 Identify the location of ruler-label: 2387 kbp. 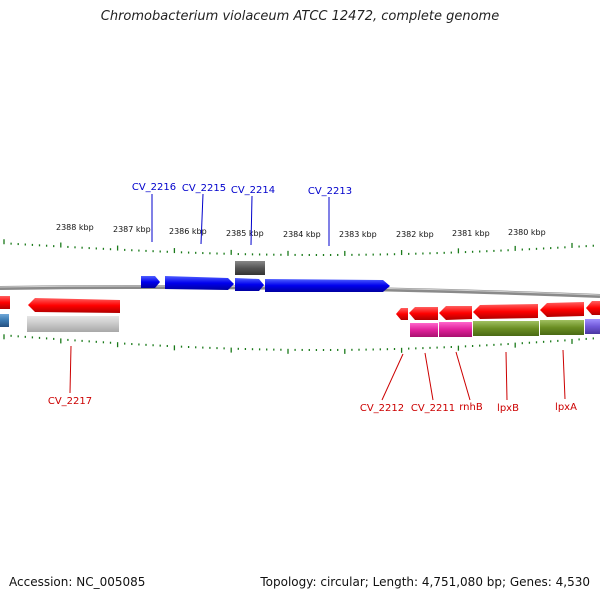
(132, 229).